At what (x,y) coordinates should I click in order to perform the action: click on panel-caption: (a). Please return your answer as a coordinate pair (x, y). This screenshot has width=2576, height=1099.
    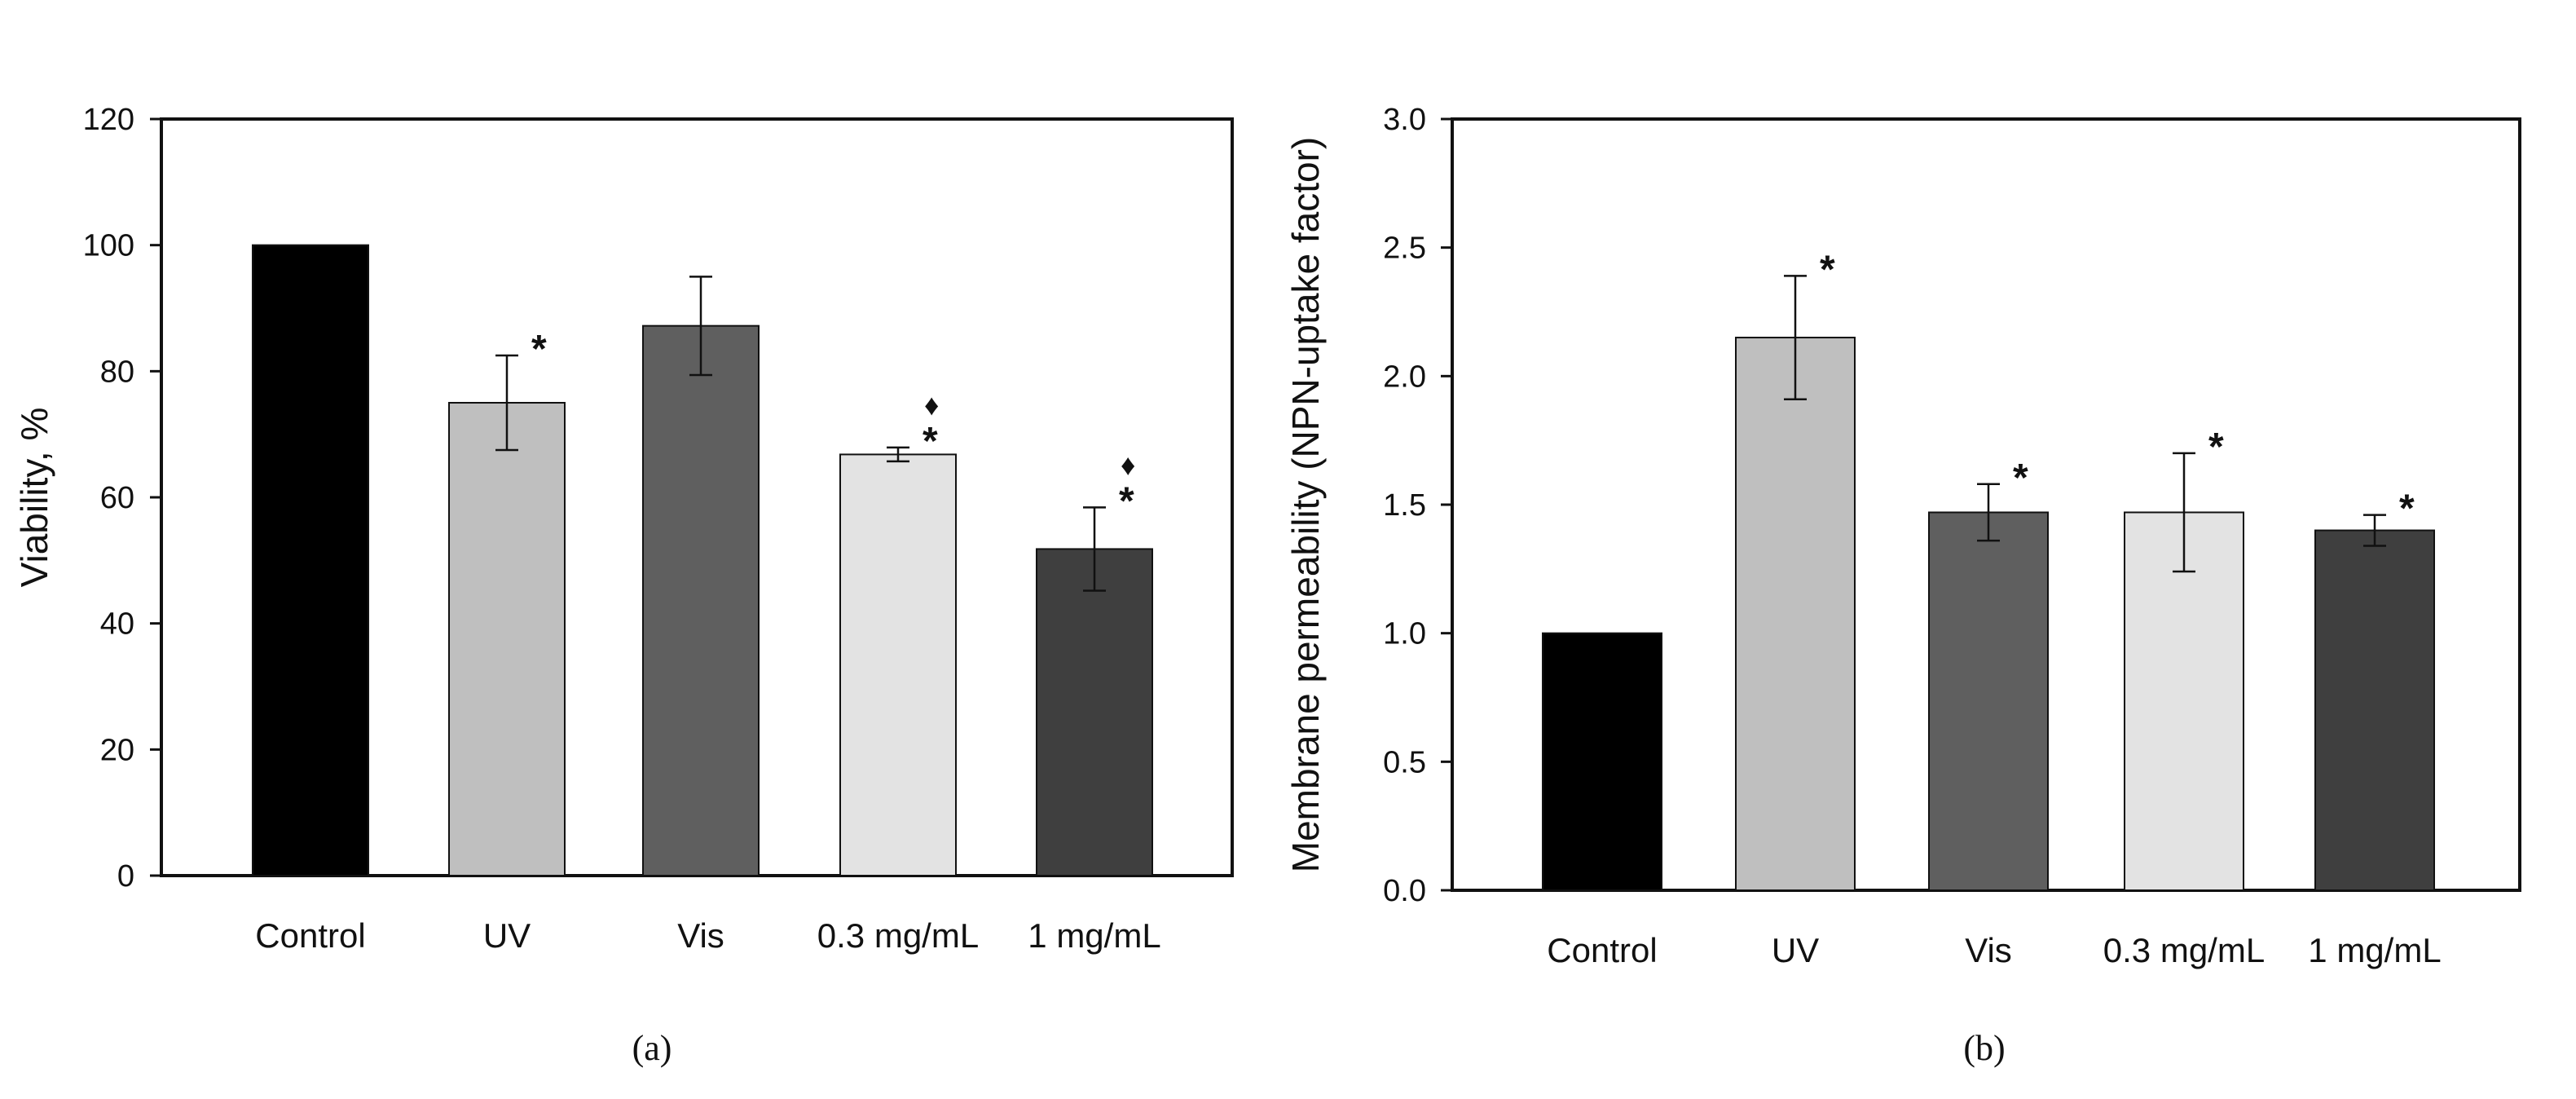
    Looking at the image, I should click on (652, 1048).